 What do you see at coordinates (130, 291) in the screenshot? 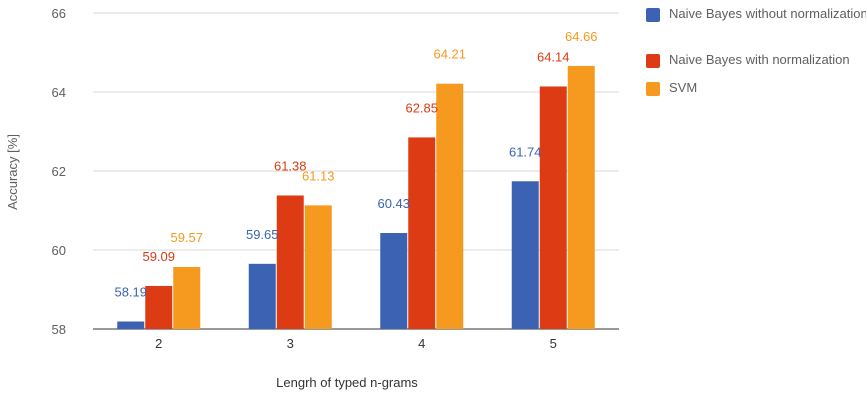
I see `data-label: 58.19` at bounding box center [130, 291].